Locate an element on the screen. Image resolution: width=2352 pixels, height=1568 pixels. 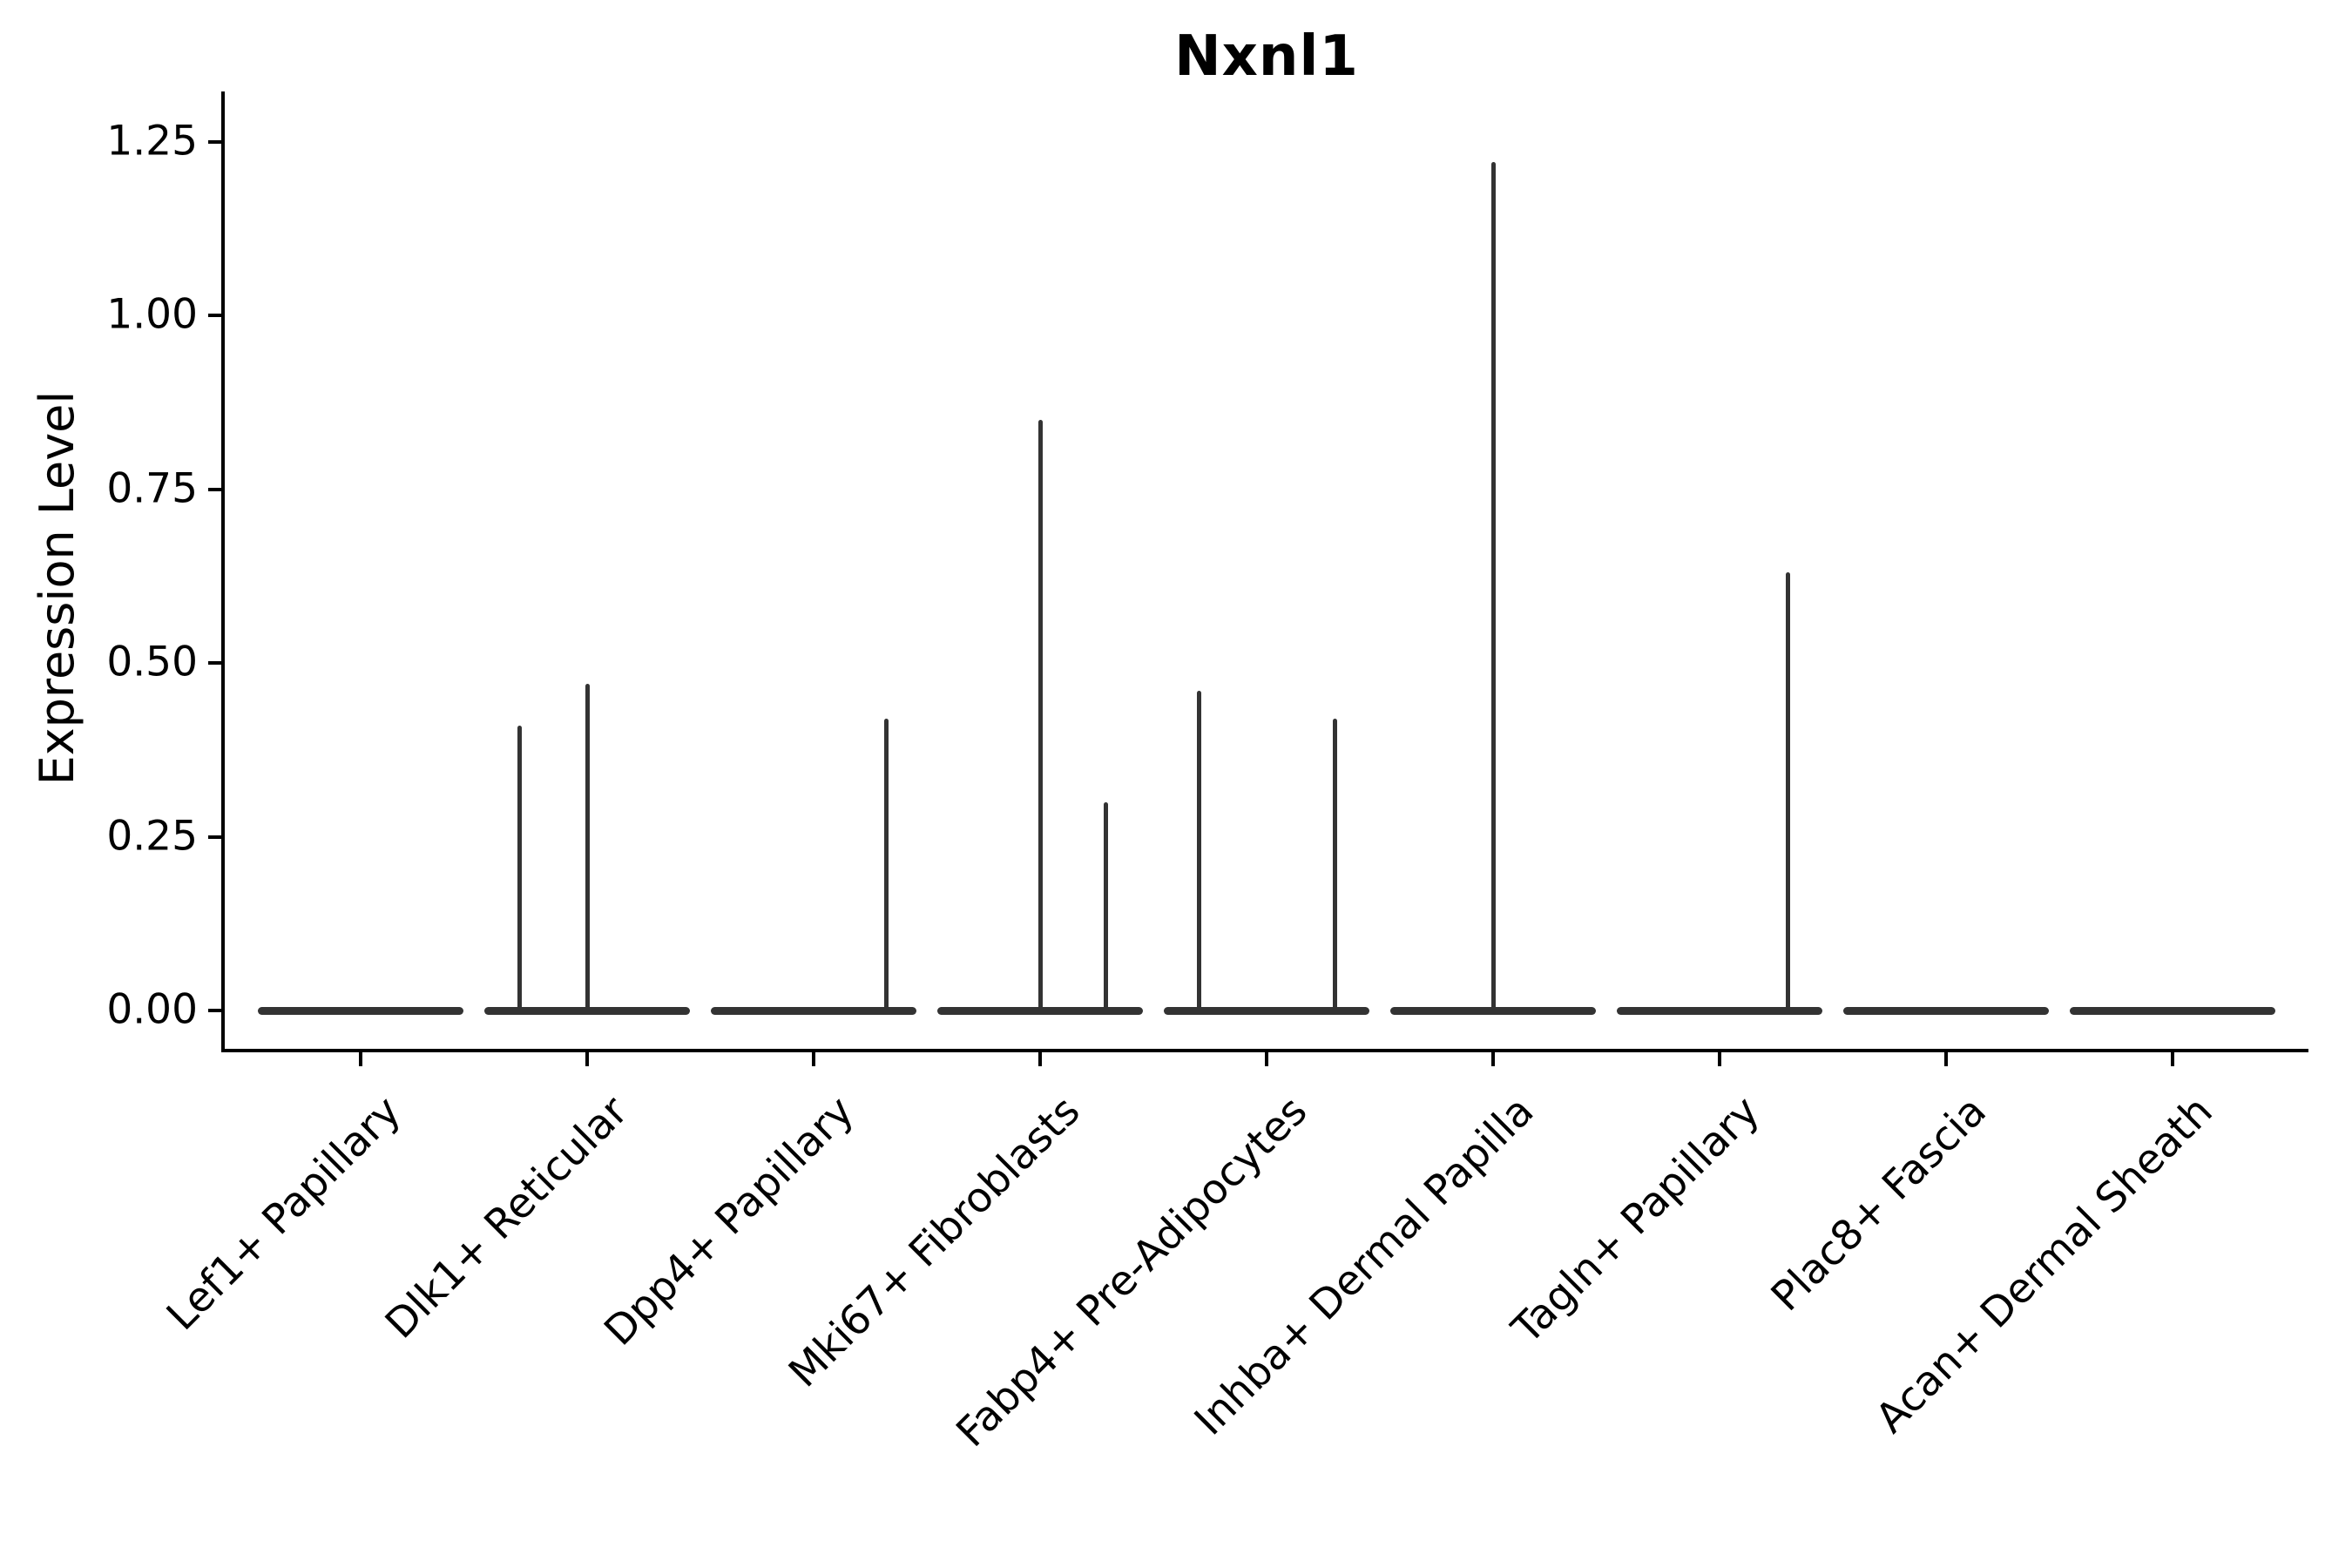
y-tick-label: 0.00 is located at coordinates (152, 1009).